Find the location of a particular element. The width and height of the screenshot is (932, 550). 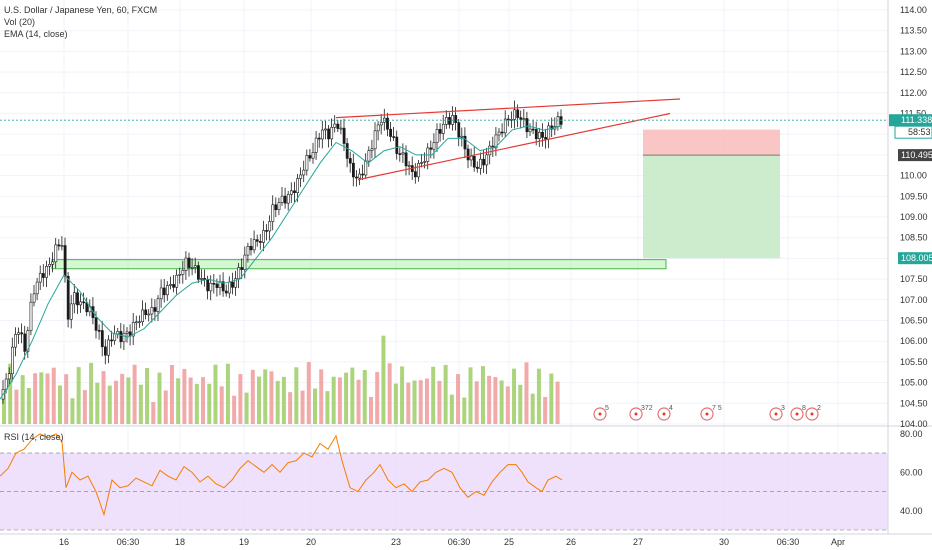

event-marker-count: 372 is located at coordinates (647, 408).